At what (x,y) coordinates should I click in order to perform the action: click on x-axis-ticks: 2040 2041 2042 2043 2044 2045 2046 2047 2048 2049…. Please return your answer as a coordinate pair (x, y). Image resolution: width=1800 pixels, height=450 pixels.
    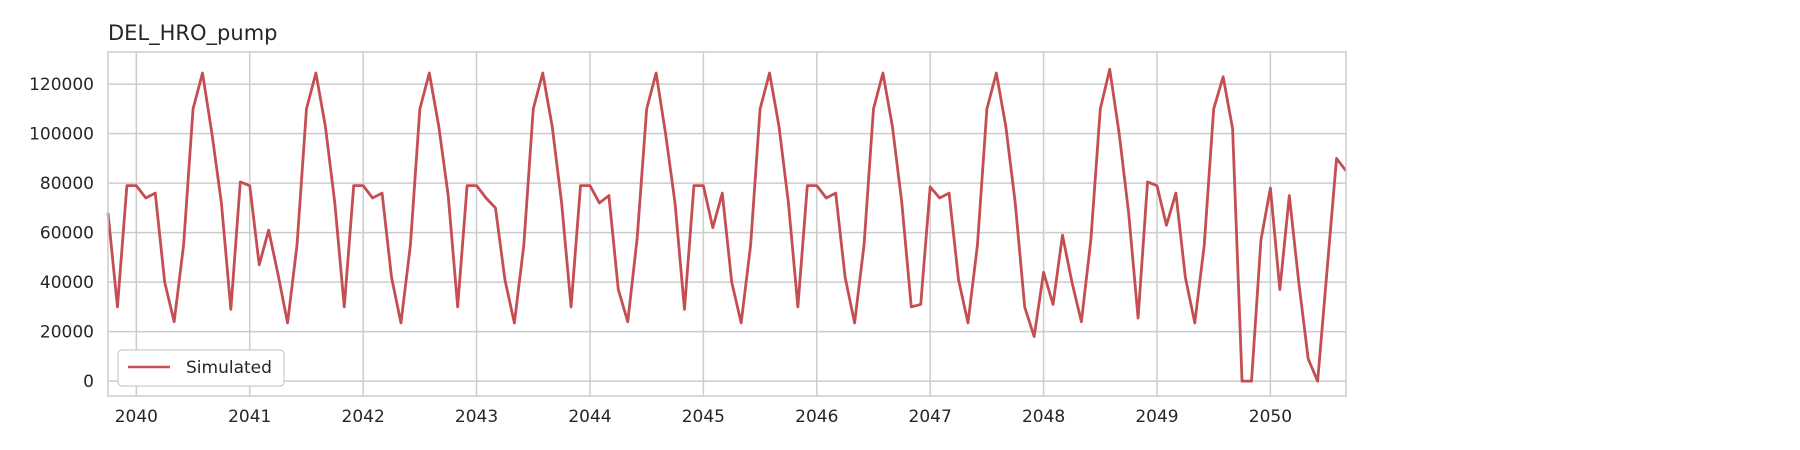
    Looking at the image, I should click on (703, 417).